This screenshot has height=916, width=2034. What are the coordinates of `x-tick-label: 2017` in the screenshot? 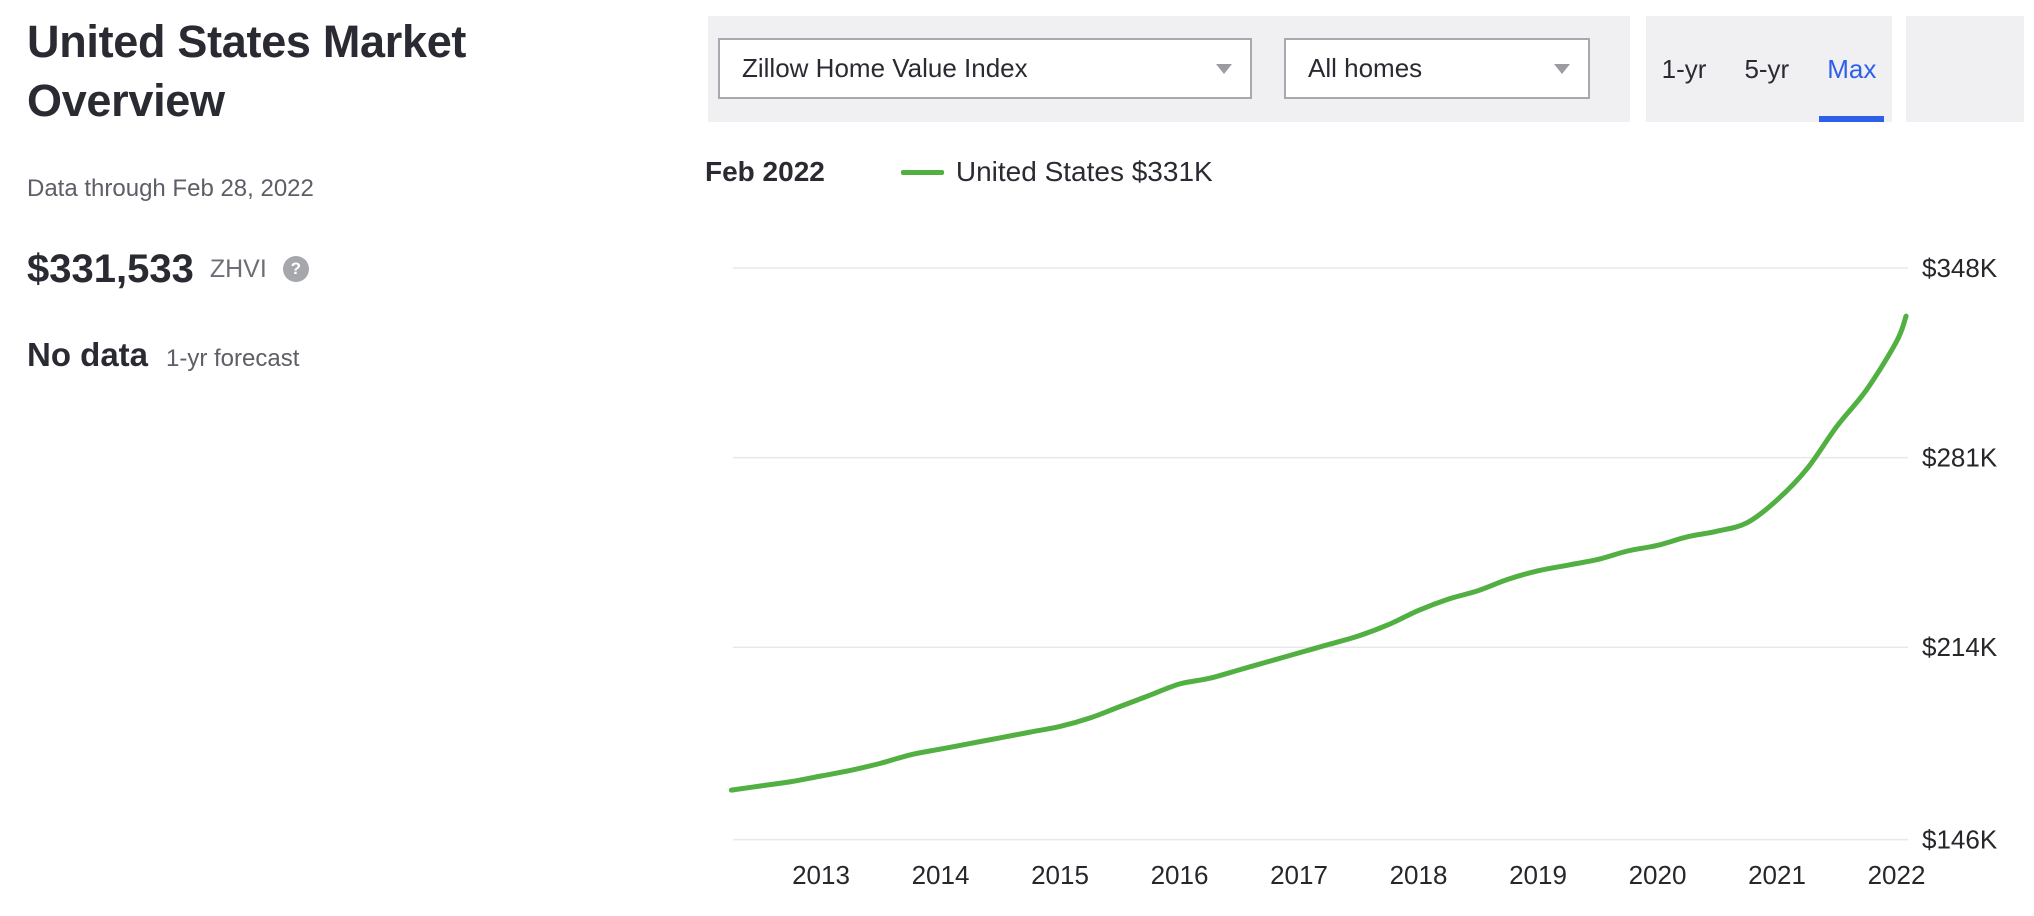 It's located at (1299, 875).